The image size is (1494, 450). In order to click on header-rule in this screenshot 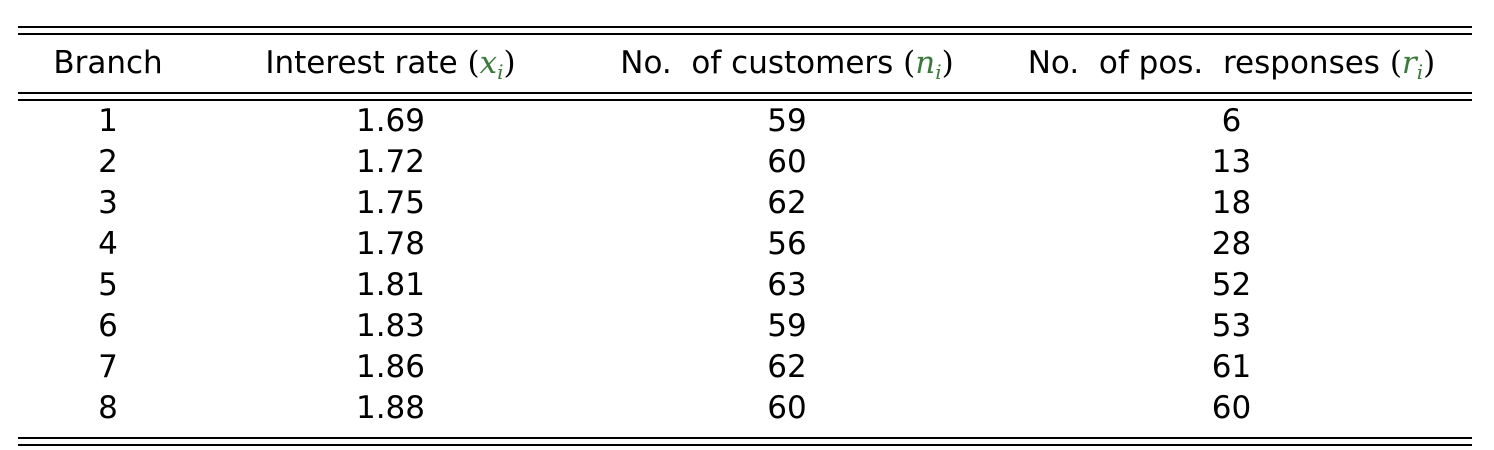, I will do `click(745, 93)`.